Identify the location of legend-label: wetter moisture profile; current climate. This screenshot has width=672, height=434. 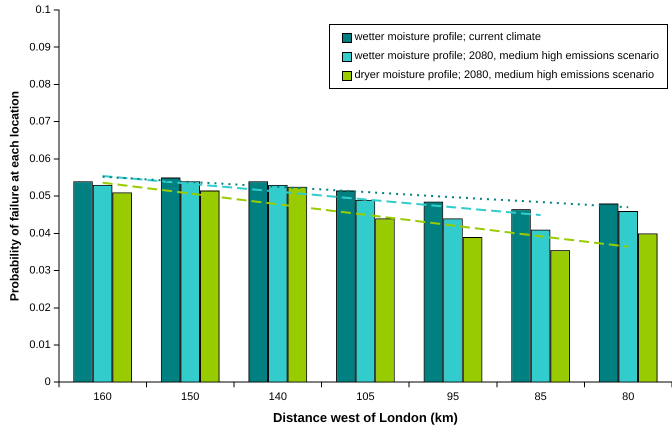
(447, 37).